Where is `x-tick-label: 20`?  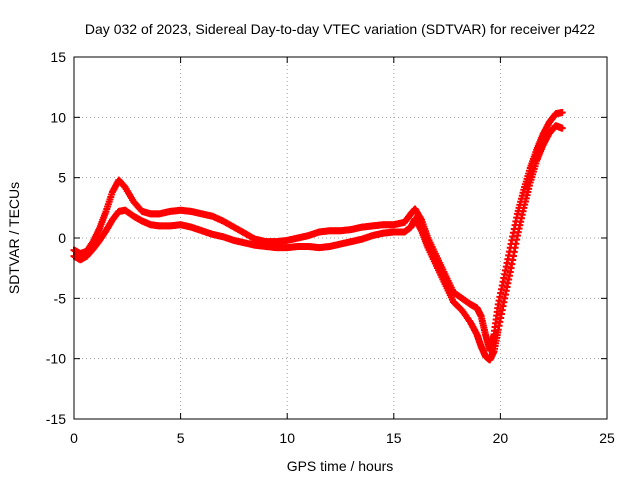 x-tick-label: 20 is located at coordinates (501, 438).